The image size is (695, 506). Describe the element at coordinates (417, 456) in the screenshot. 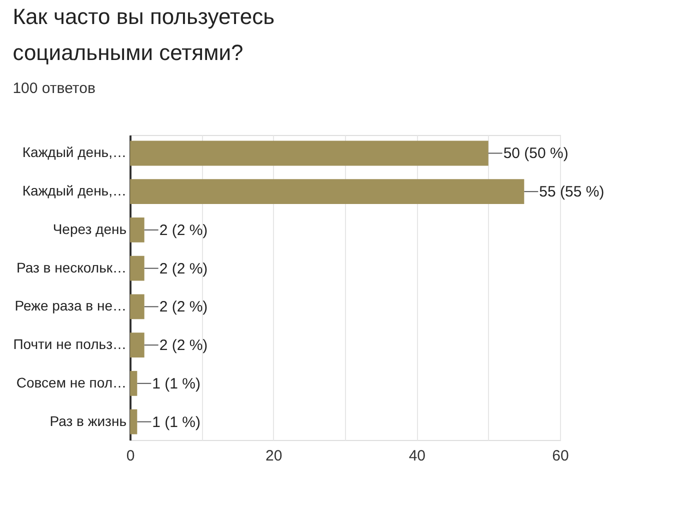

I see `x-tick-label: 40` at that location.